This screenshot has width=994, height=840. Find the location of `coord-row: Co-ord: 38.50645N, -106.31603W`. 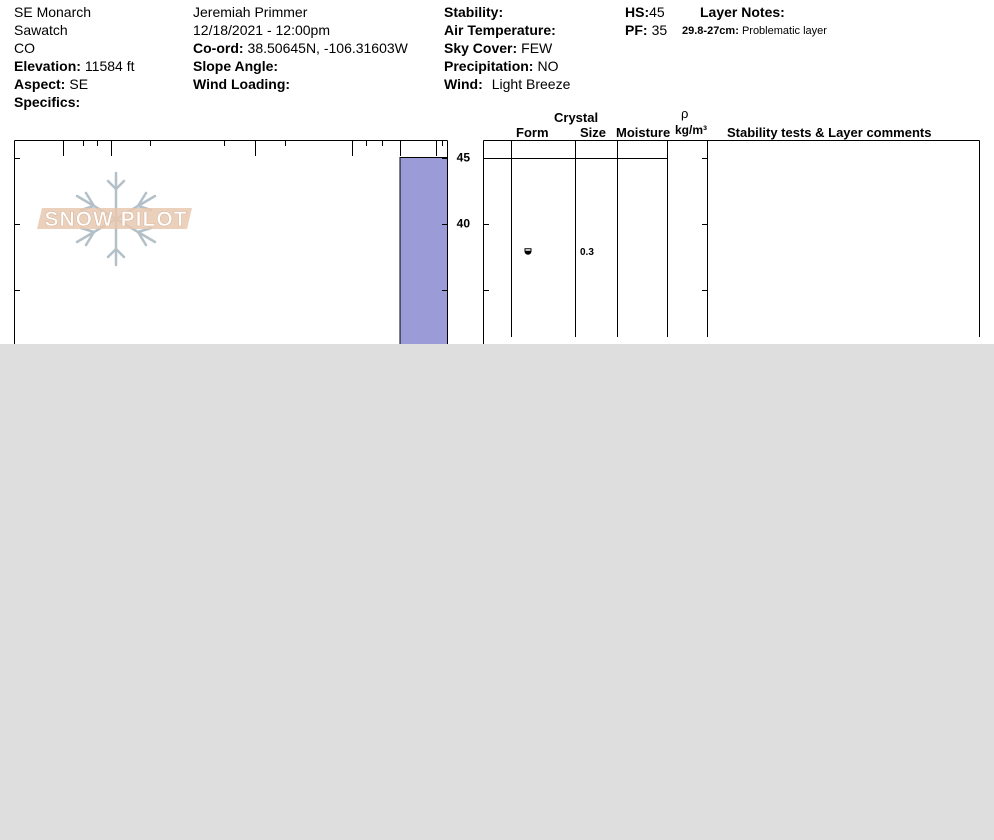

coord-row: Co-ord: 38.50645N, -106.31603W is located at coordinates (300, 48).